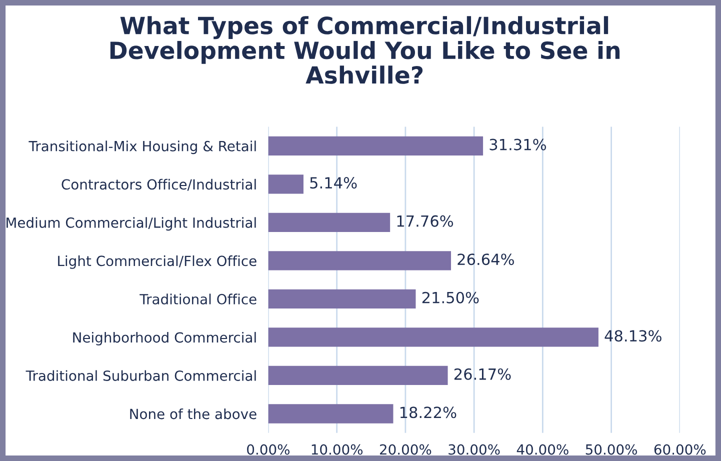 Image resolution: width=721 pixels, height=461 pixels. Describe the element at coordinates (518, 144) in the screenshot. I see `data-label: 31.31%` at that location.